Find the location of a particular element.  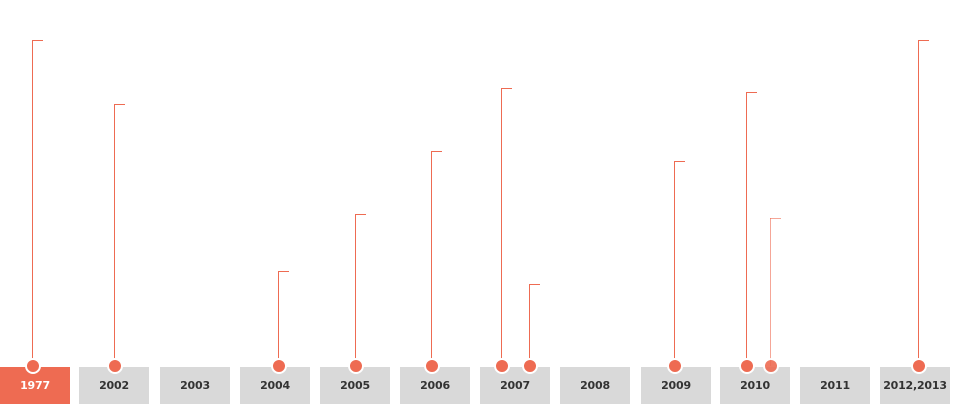

marker-dot-2006 is located at coordinates (431, 366).